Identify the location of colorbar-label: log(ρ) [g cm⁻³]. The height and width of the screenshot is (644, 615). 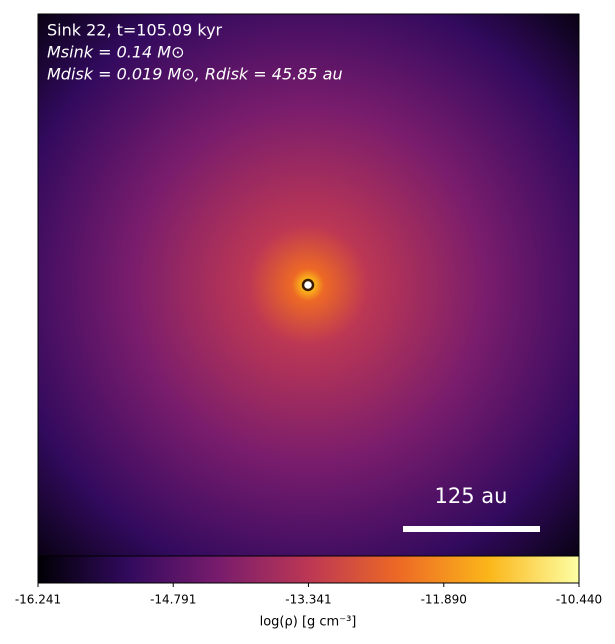
(308, 622).